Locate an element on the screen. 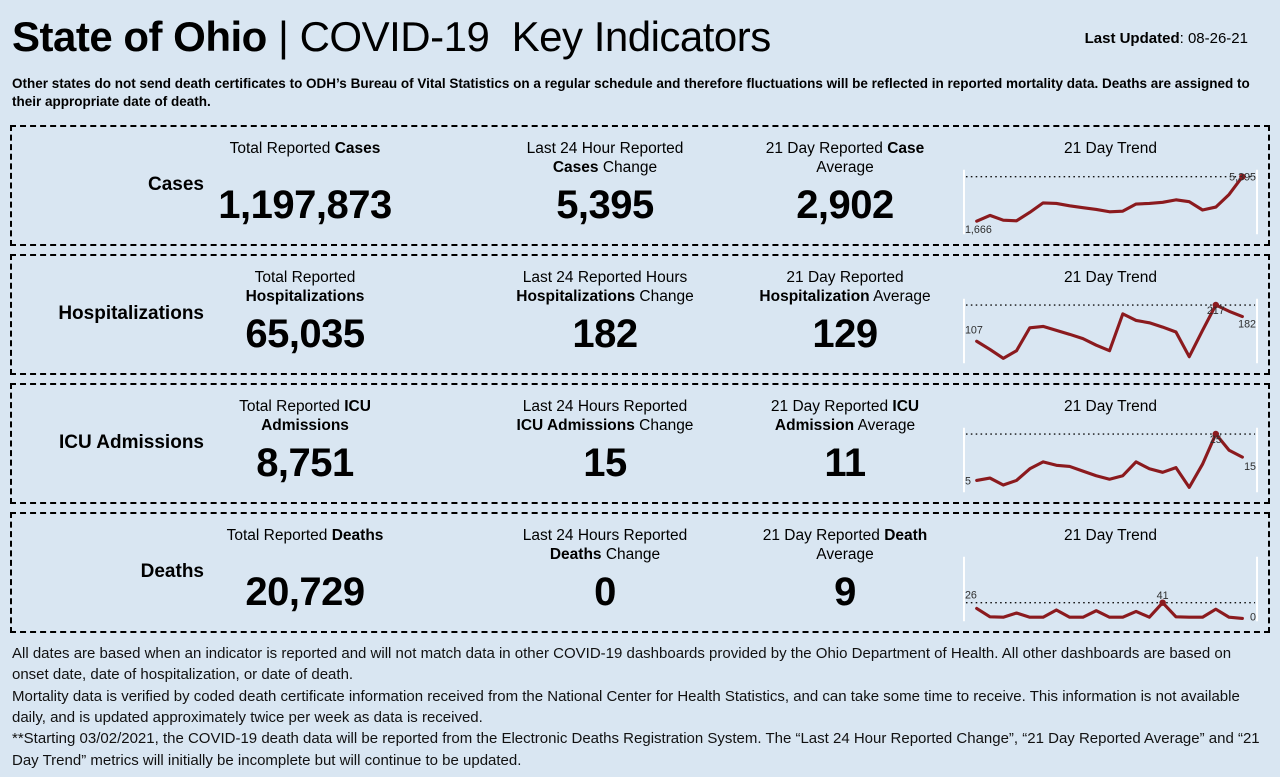 This screenshot has height=777, width=1280. stat-total-deaths: Total Reported Deaths 20,729 is located at coordinates (305, 569).